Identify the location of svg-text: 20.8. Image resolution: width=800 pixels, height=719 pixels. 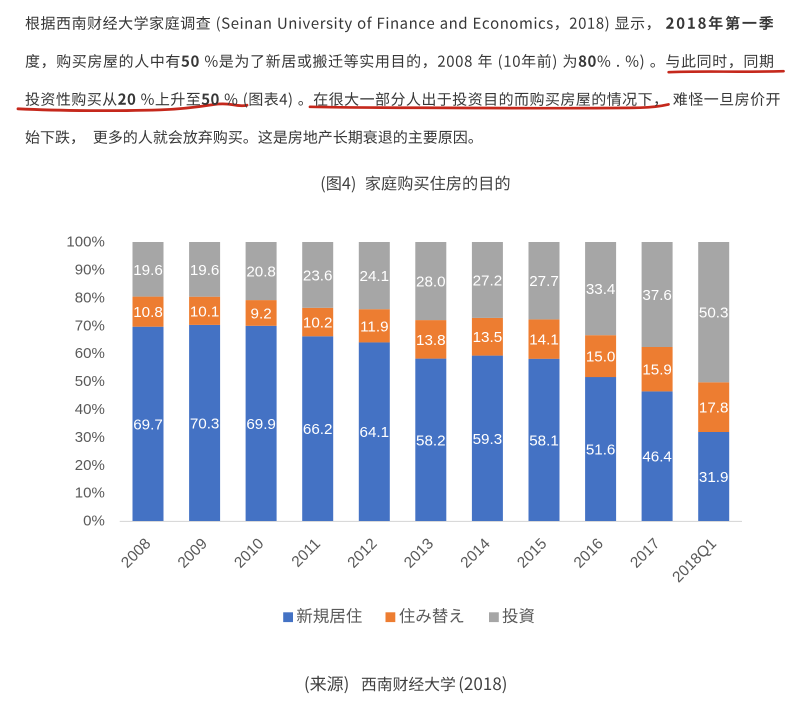
(261, 272).